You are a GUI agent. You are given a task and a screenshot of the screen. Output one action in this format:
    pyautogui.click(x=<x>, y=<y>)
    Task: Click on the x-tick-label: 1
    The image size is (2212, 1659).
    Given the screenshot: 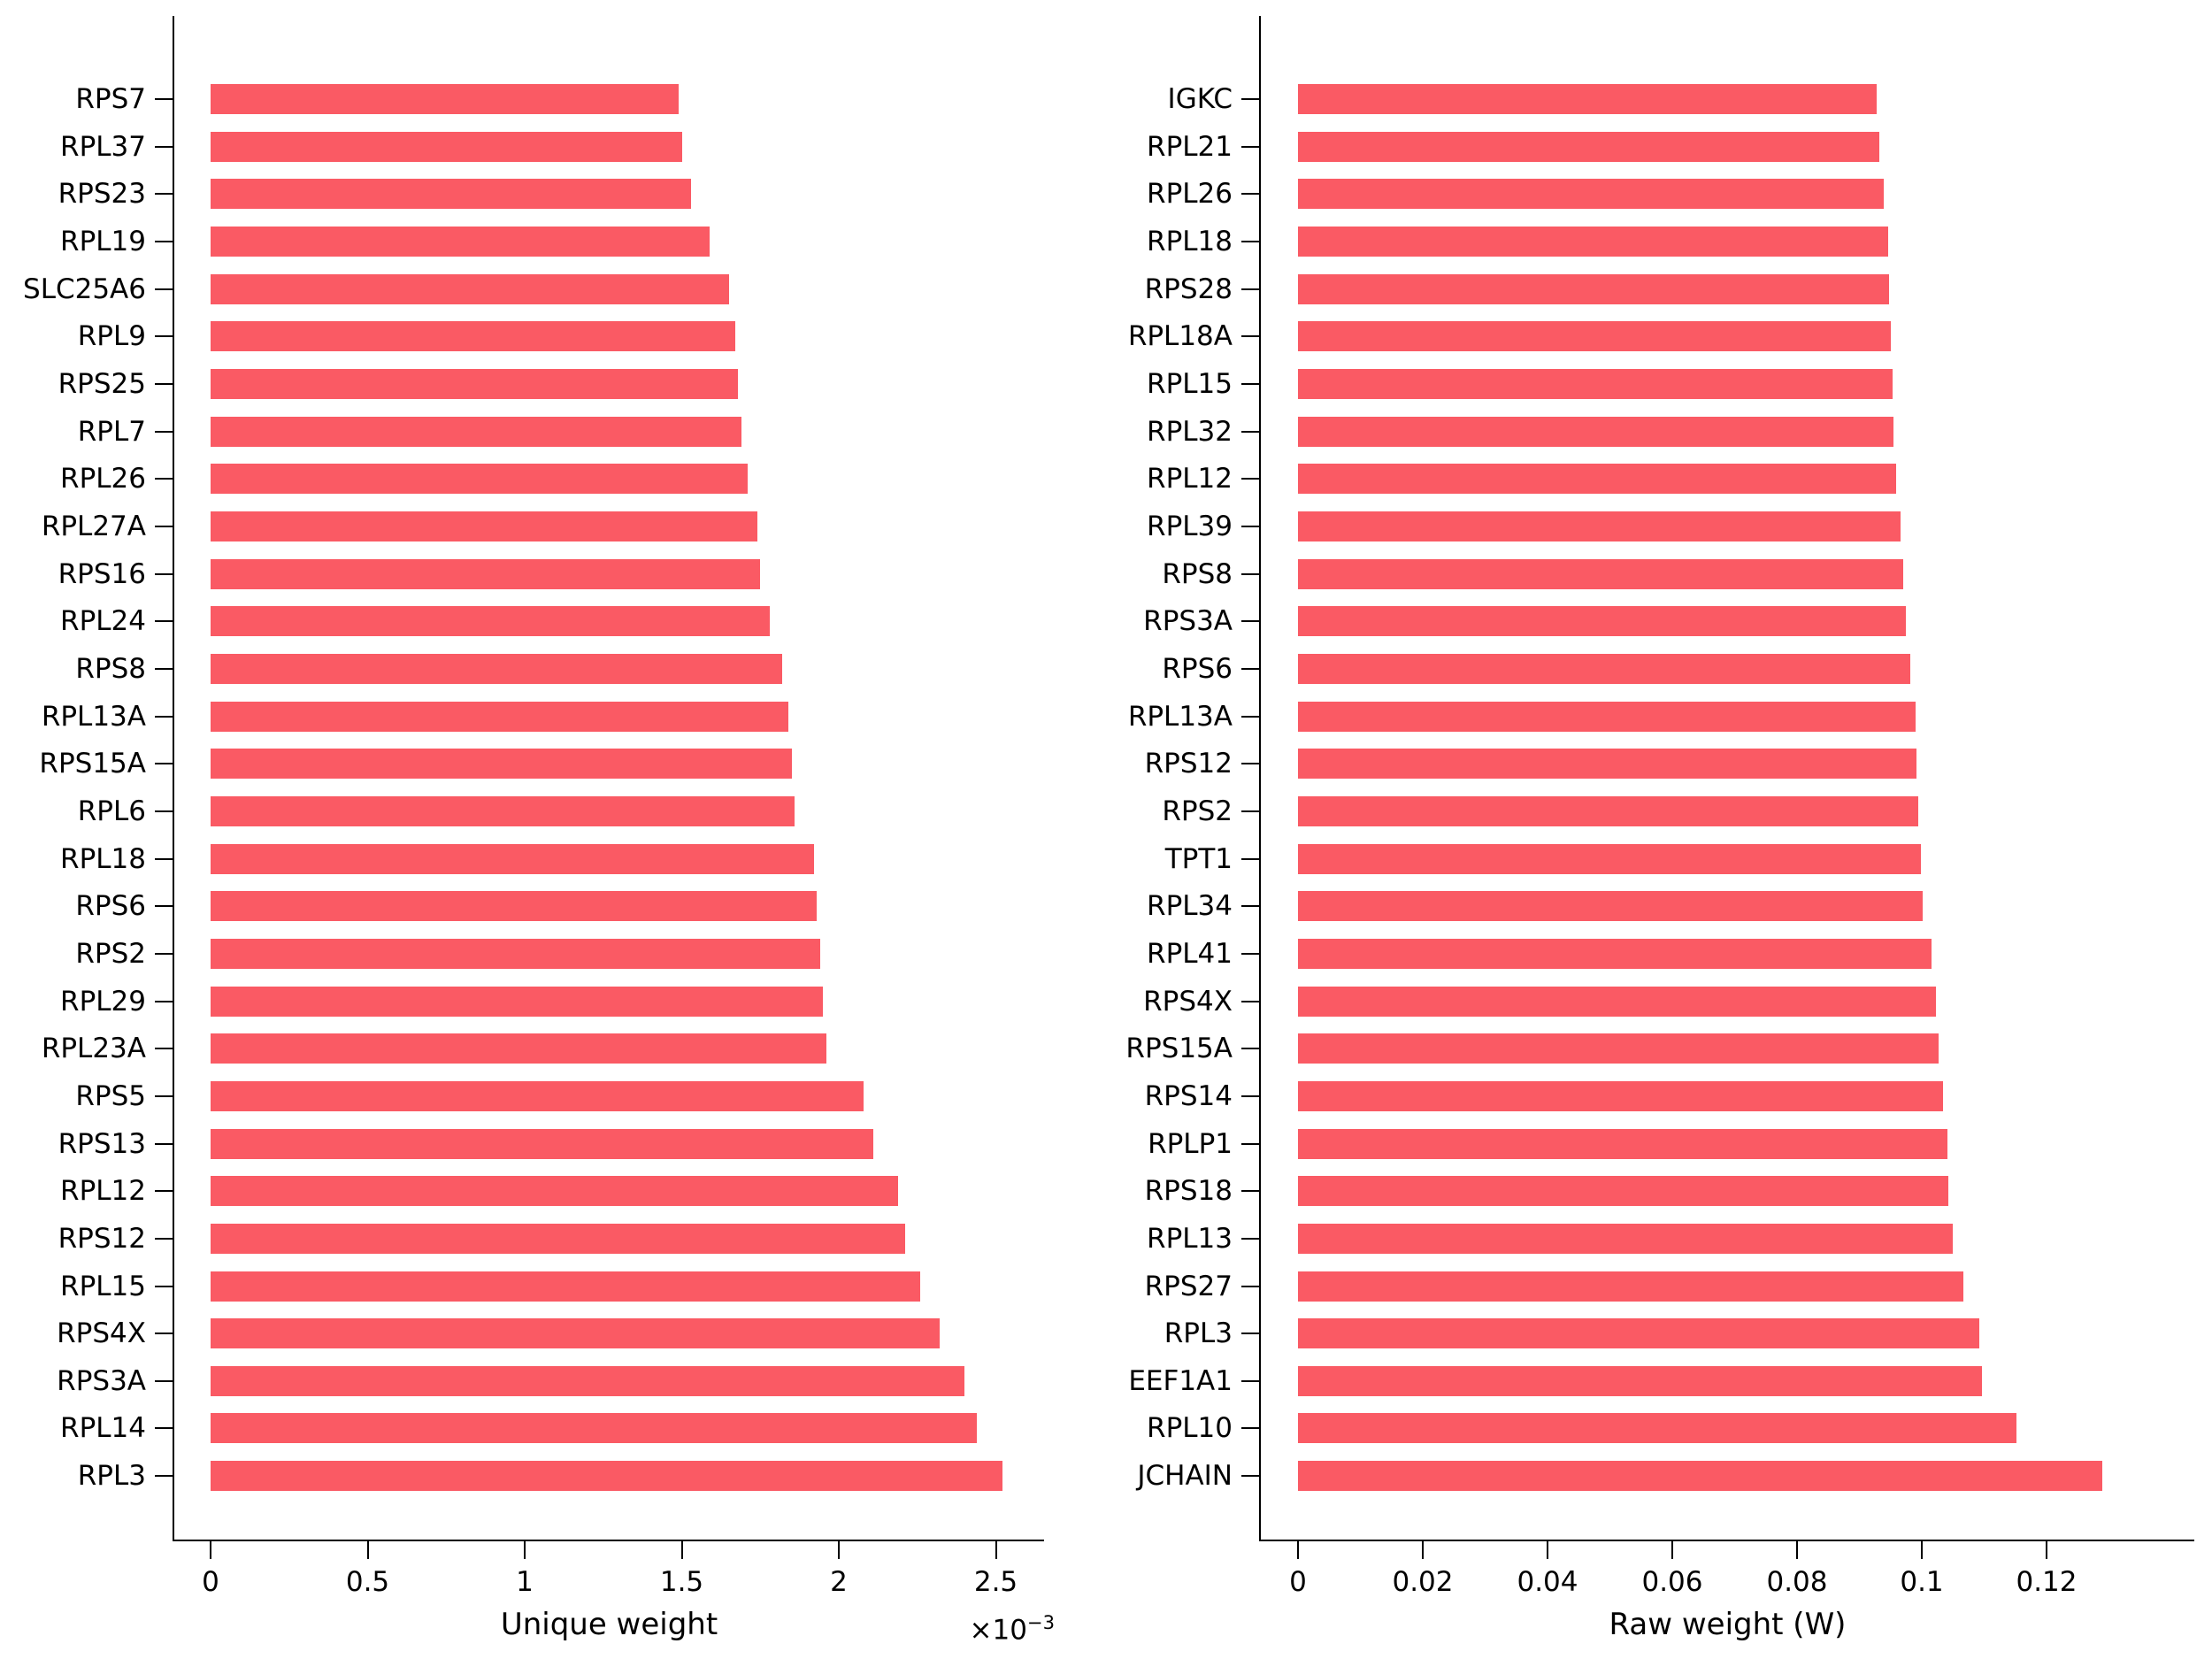 What is the action you would take?
    pyautogui.click(x=525, y=1582)
    